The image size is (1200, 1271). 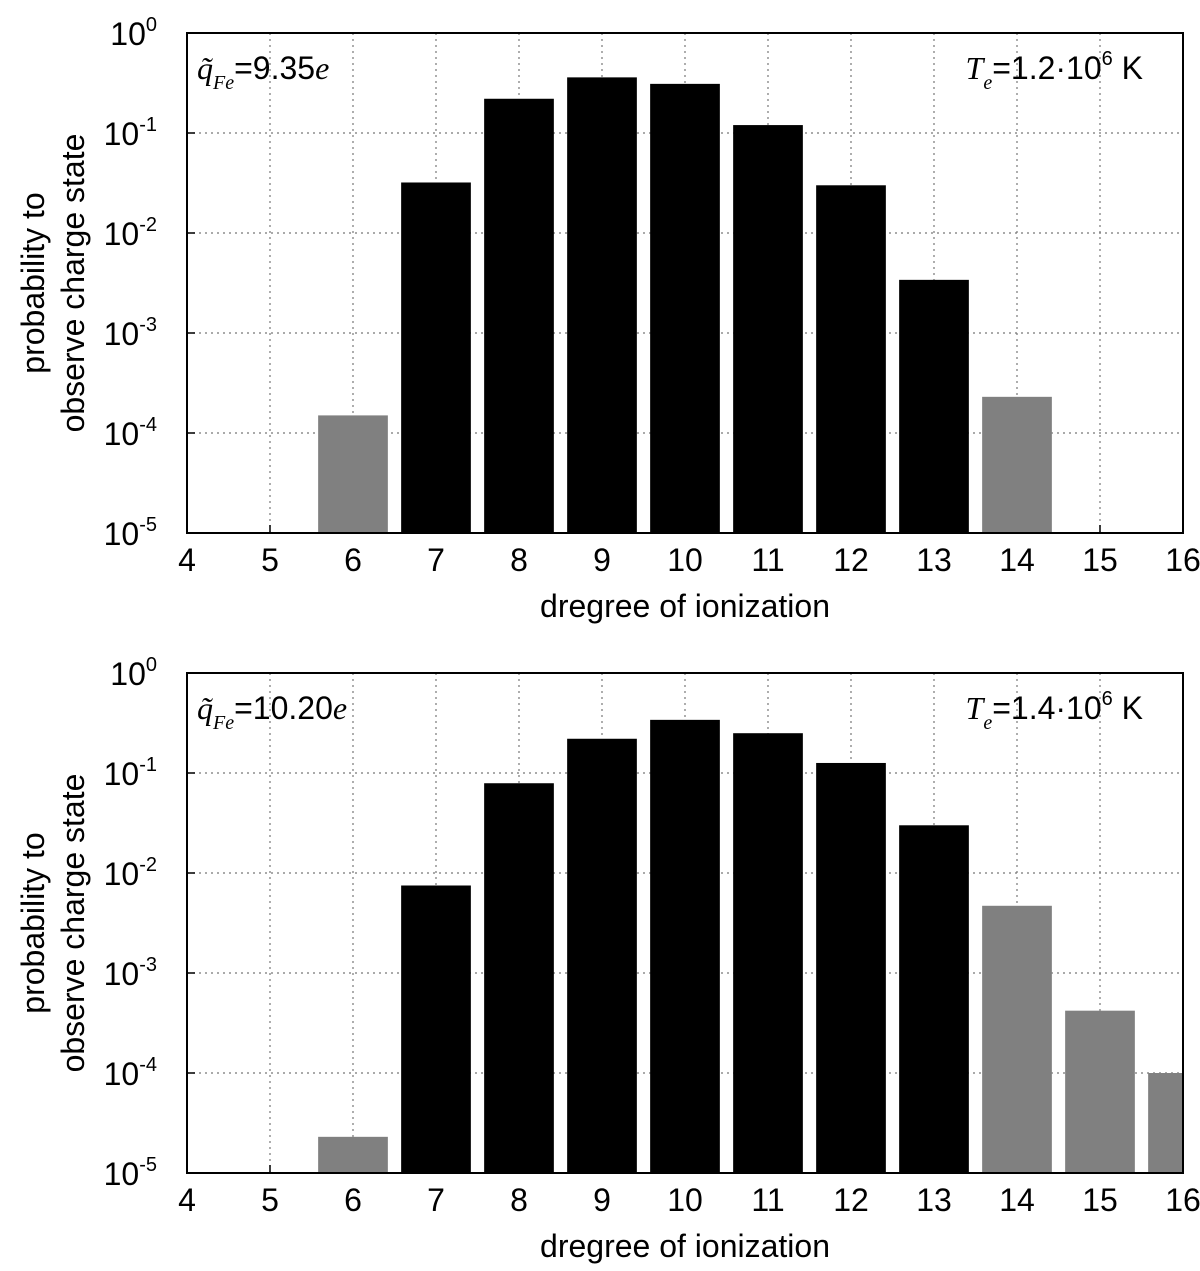 What do you see at coordinates (436, 560) in the screenshot?
I see `x-tick-label: 7` at bounding box center [436, 560].